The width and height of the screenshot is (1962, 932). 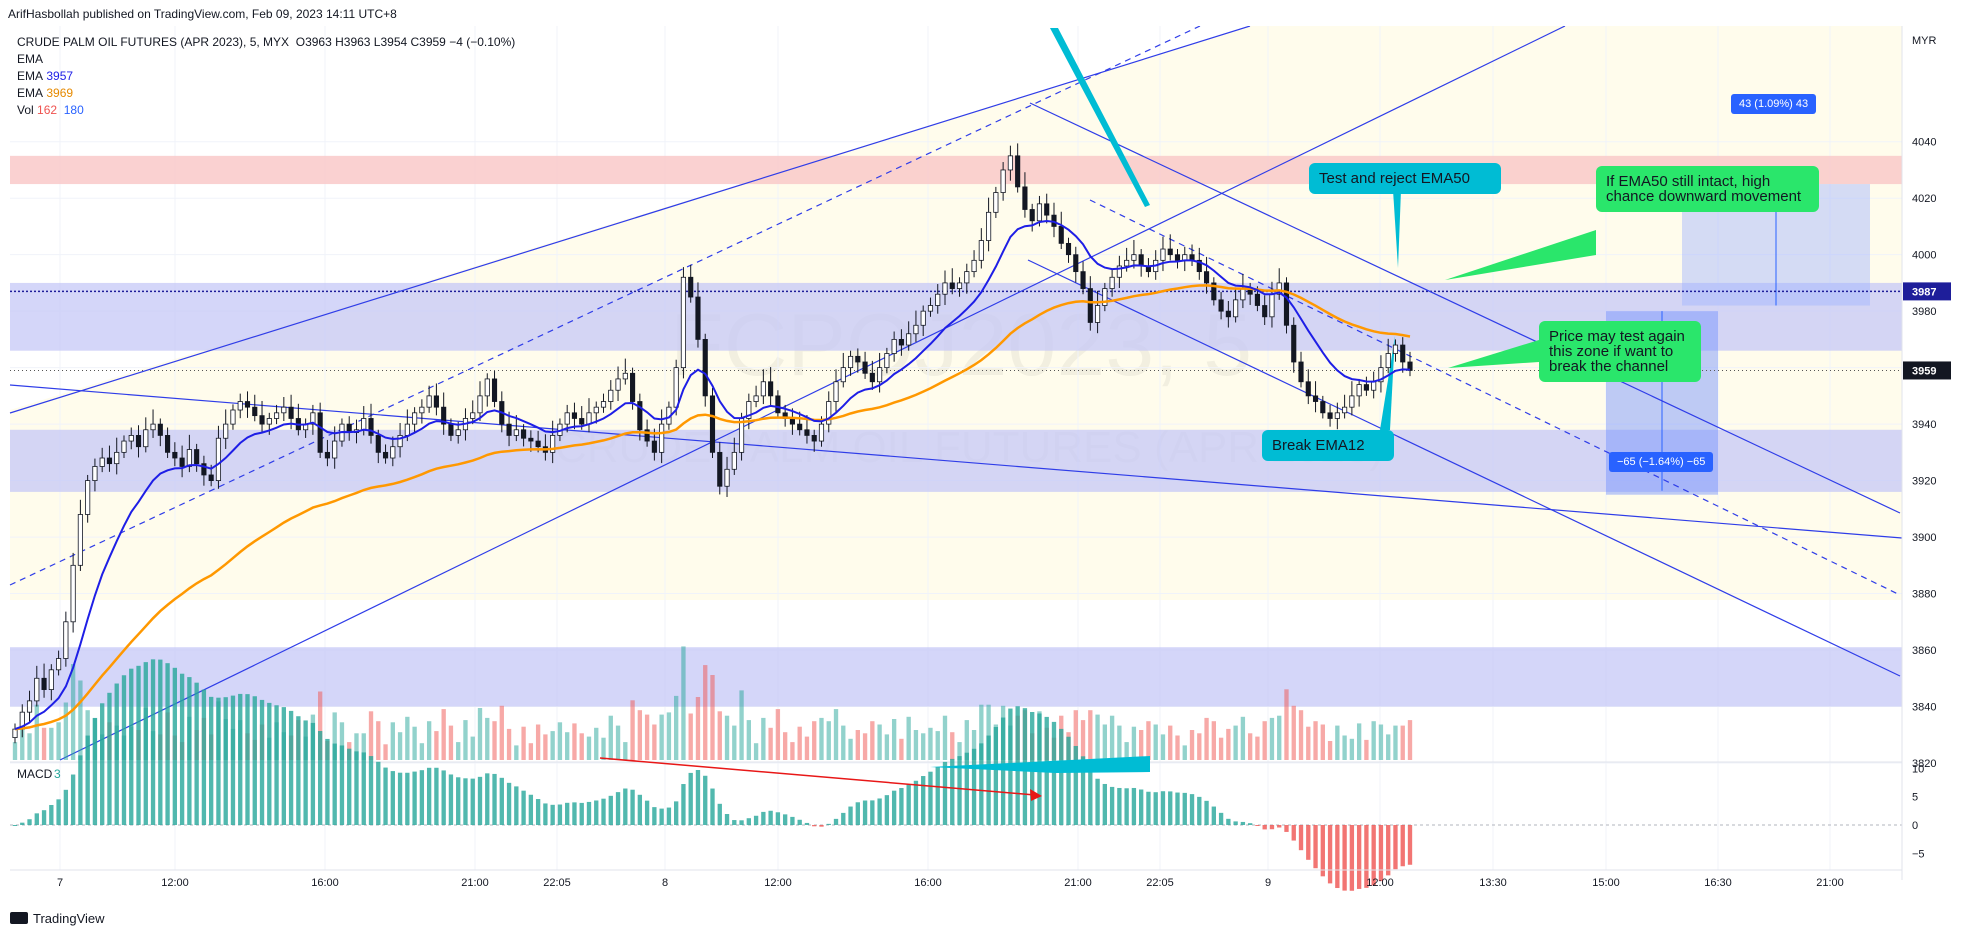 I want to click on legend-ema50-label: EMA, so click(x=30, y=93).